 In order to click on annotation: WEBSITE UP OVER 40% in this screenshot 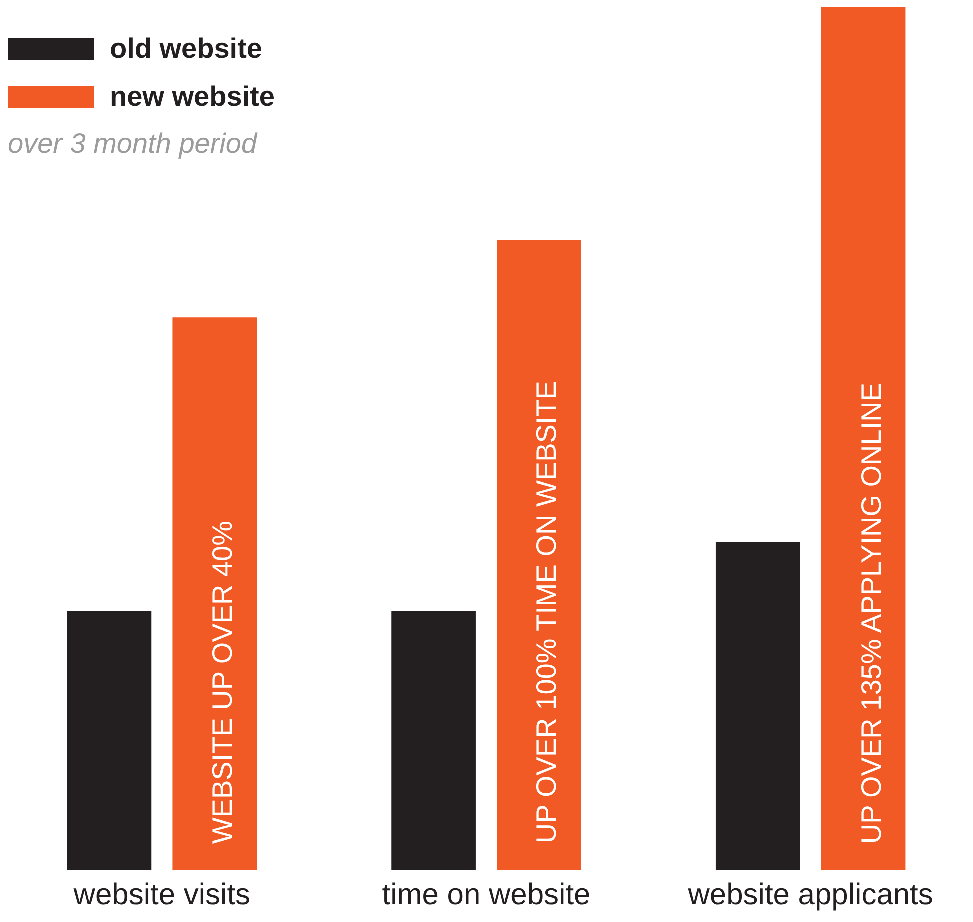, I will do `click(222, 682)`.